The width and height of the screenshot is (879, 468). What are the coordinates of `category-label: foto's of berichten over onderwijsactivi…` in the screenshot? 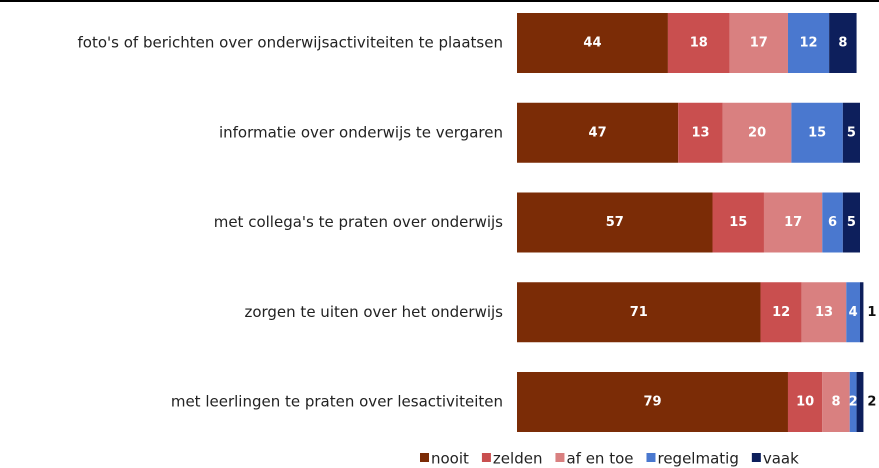 It's located at (291, 43).